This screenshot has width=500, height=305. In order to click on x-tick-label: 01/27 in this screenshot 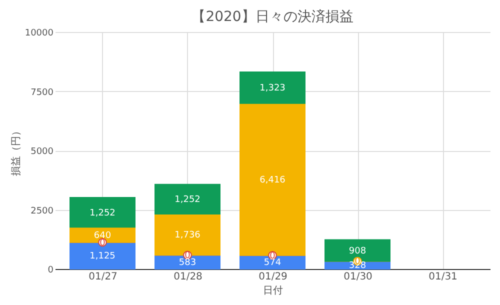, I will do `click(103, 277)`.